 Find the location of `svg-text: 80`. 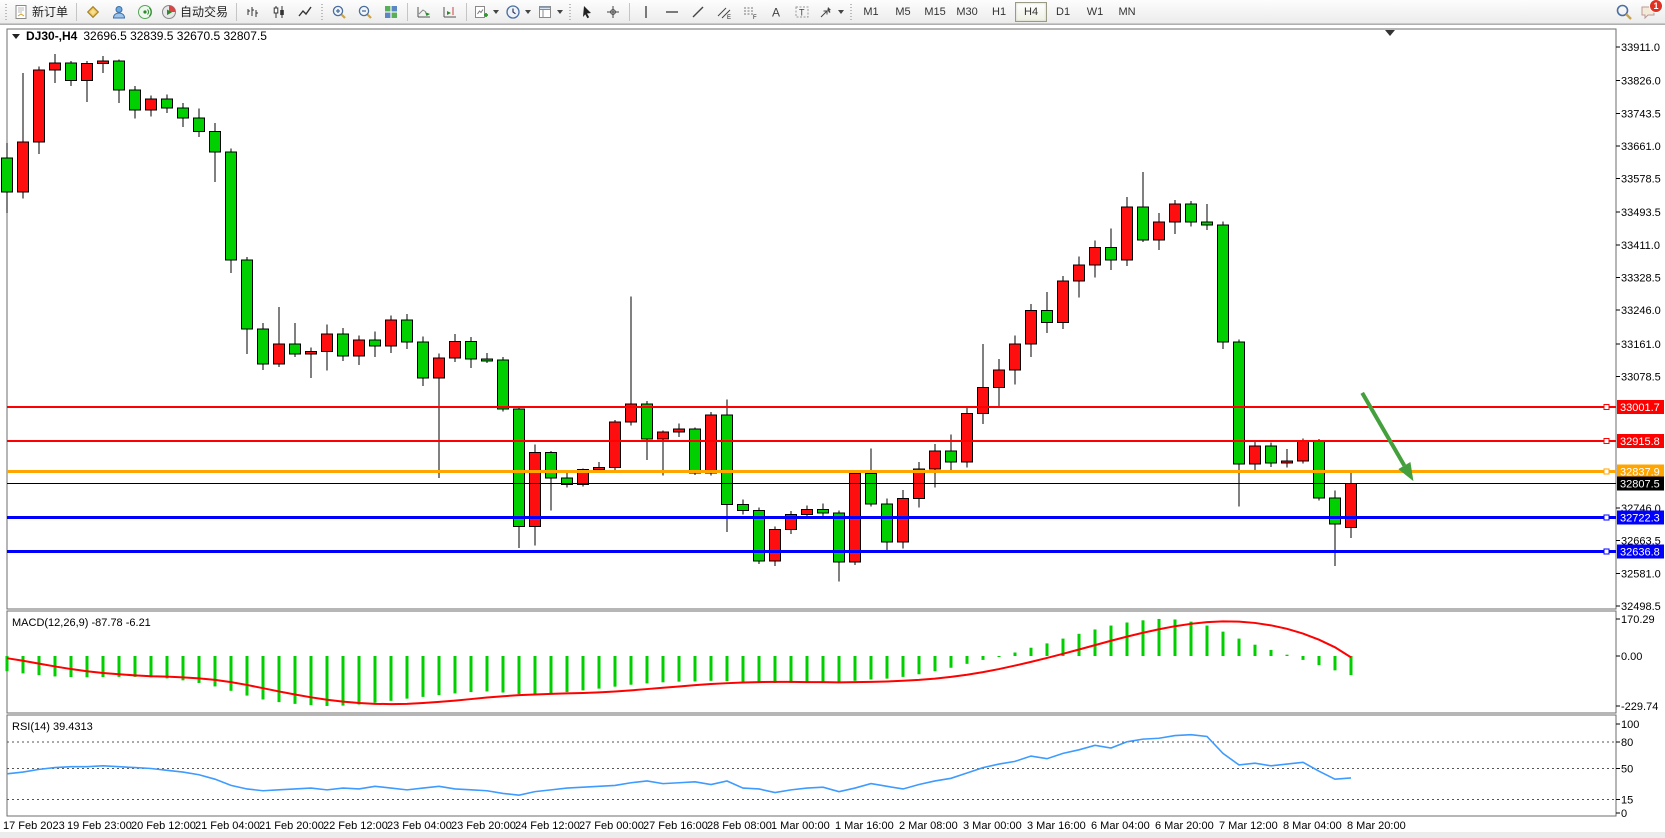

svg-text: 80 is located at coordinates (1627, 743).